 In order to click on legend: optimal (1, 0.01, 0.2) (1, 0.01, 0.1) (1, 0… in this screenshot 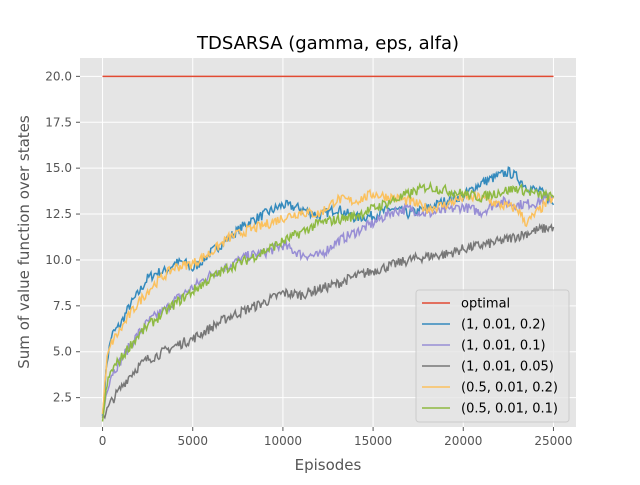, I will do `click(492, 356)`.